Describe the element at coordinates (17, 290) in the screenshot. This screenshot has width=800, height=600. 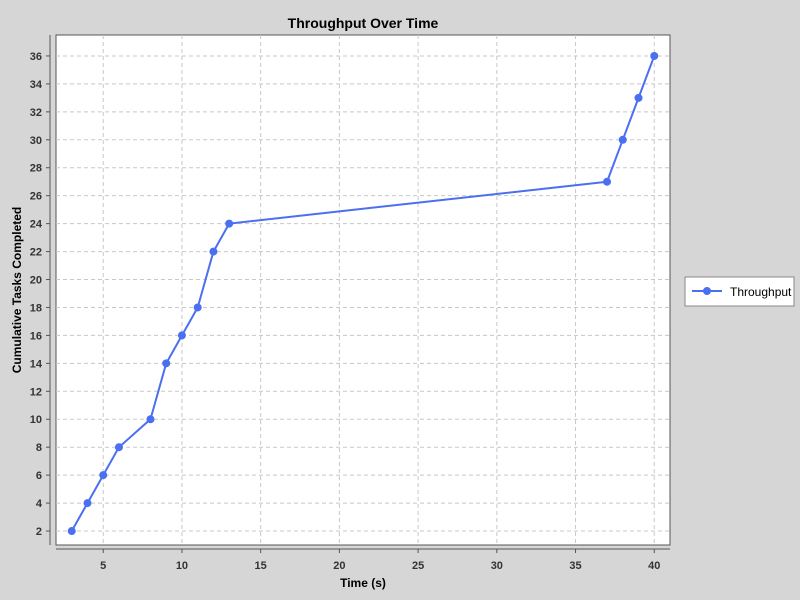
I see `y-axis-label: Cumulative Tasks Completed` at that location.